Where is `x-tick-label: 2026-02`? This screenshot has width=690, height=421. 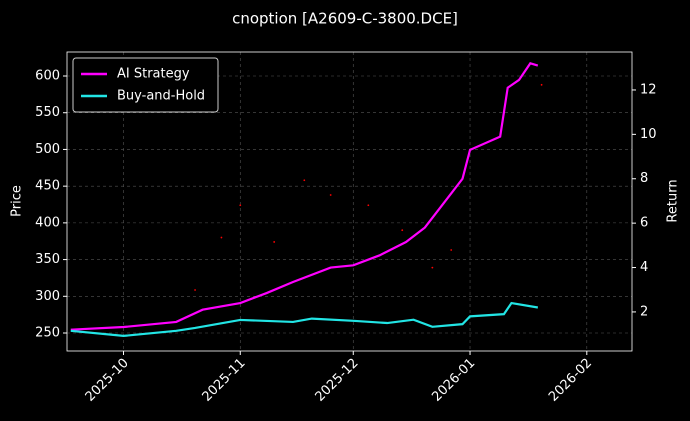 x-tick-label: 2026-02 is located at coordinates (570, 380).